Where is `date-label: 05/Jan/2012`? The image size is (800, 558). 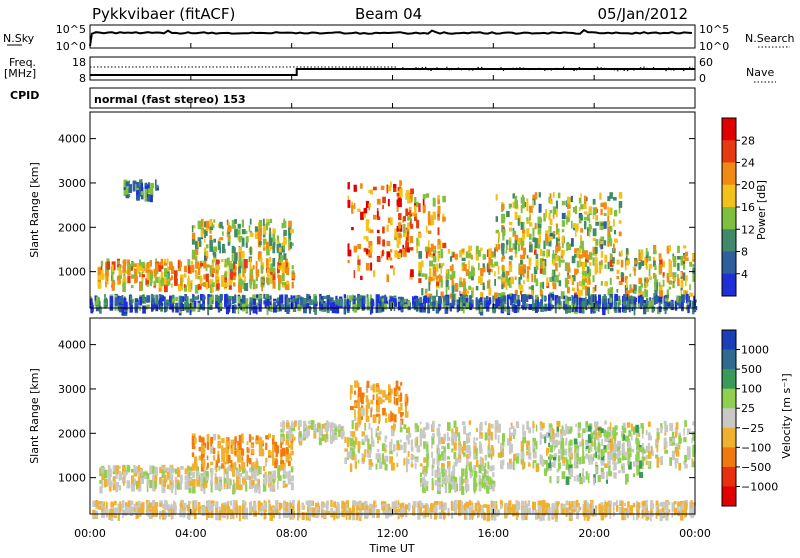
date-label: 05/Jan/2012 is located at coordinates (643, 14).